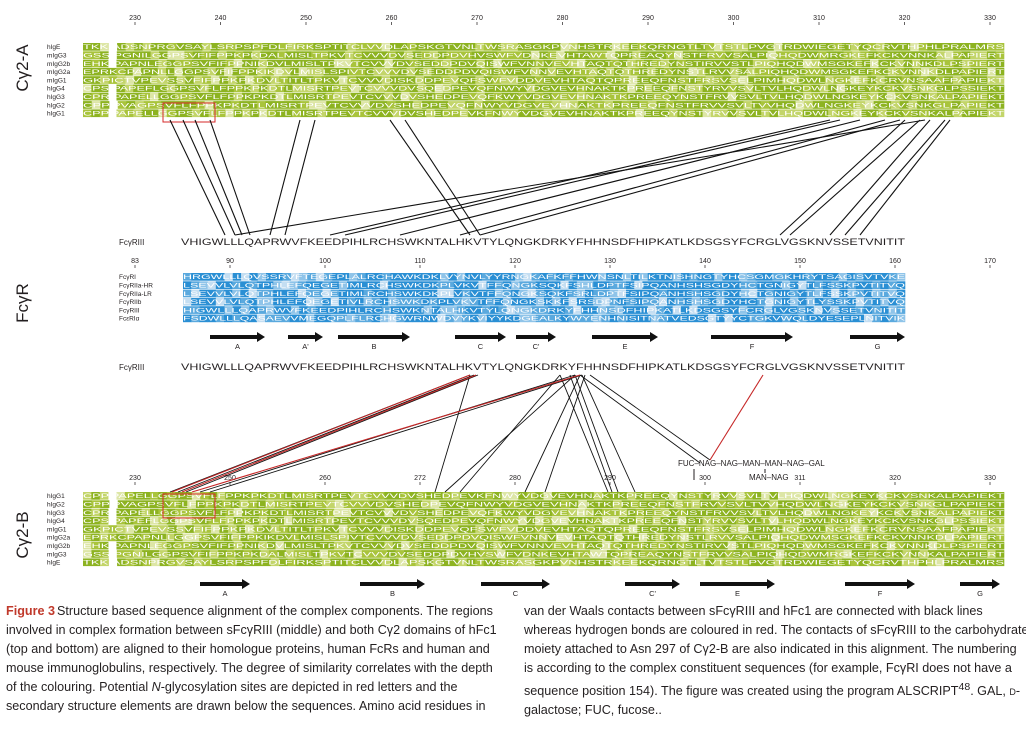 This screenshot has height=733, width=1026. I want to click on caption-line: galactose; FUC, fucose.., so click(593, 710).